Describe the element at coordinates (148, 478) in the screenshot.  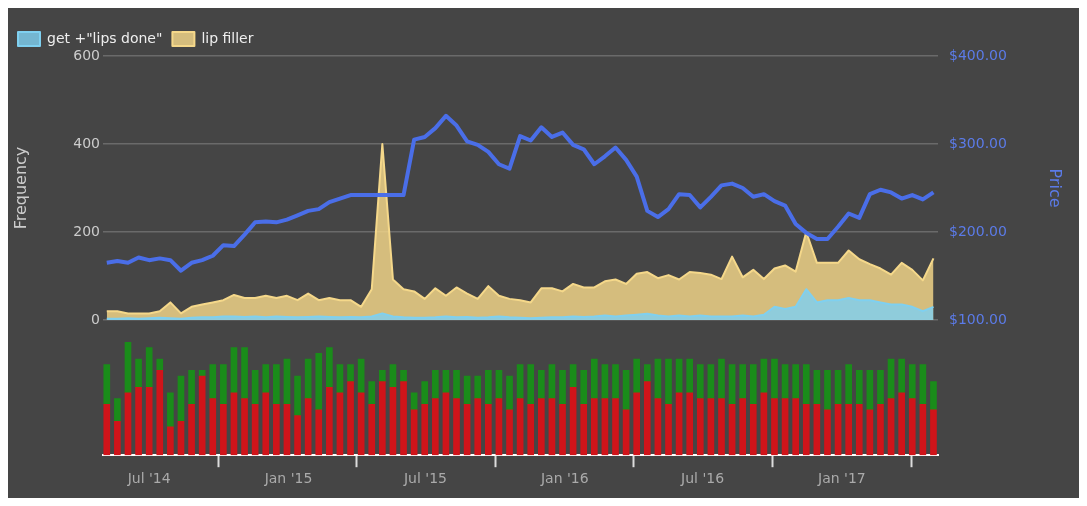
I see `x-tick-label: Jul '14` at that location.